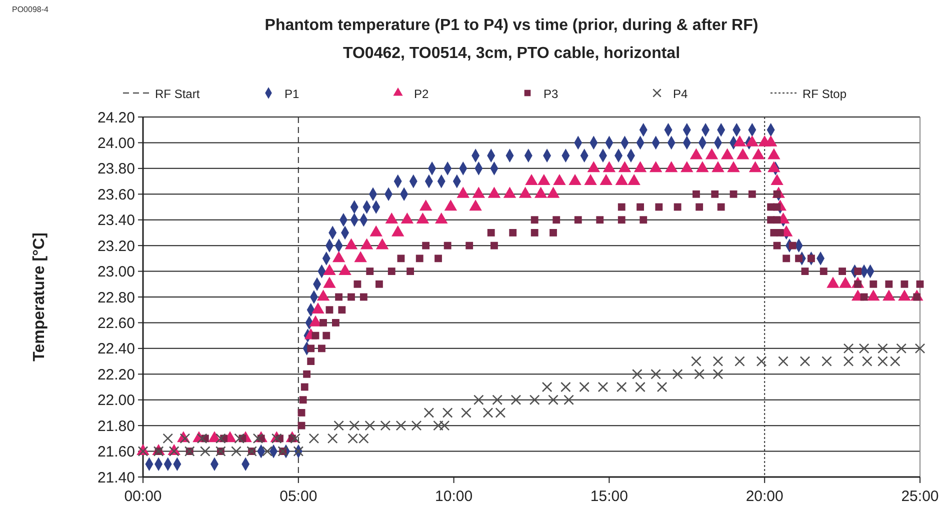 The height and width of the screenshot is (514, 942). What do you see at coordinates (454, 496) in the screenshot?
I see `x-tick-label: 10:00` at bounding box center [454, 496].